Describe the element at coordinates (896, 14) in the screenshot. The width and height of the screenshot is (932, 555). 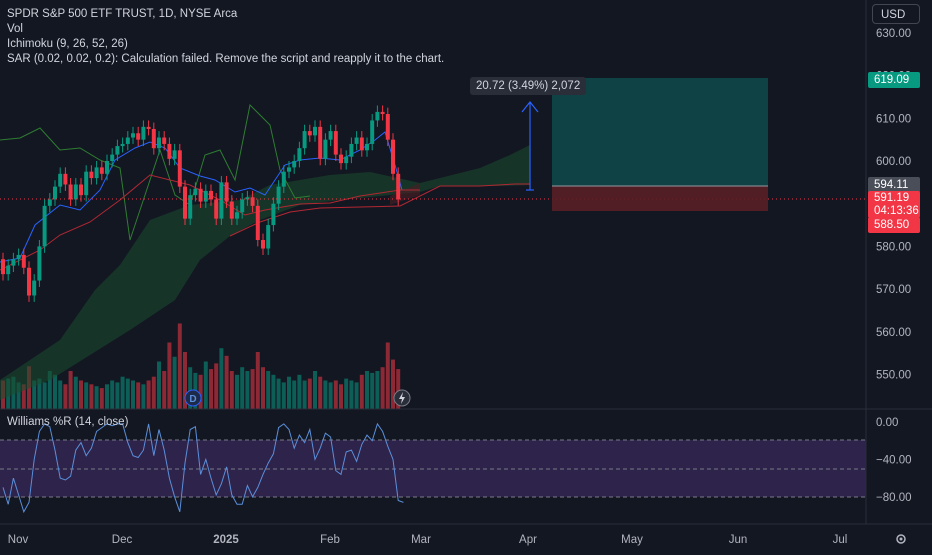
I see `currency-button: USD` at that location.